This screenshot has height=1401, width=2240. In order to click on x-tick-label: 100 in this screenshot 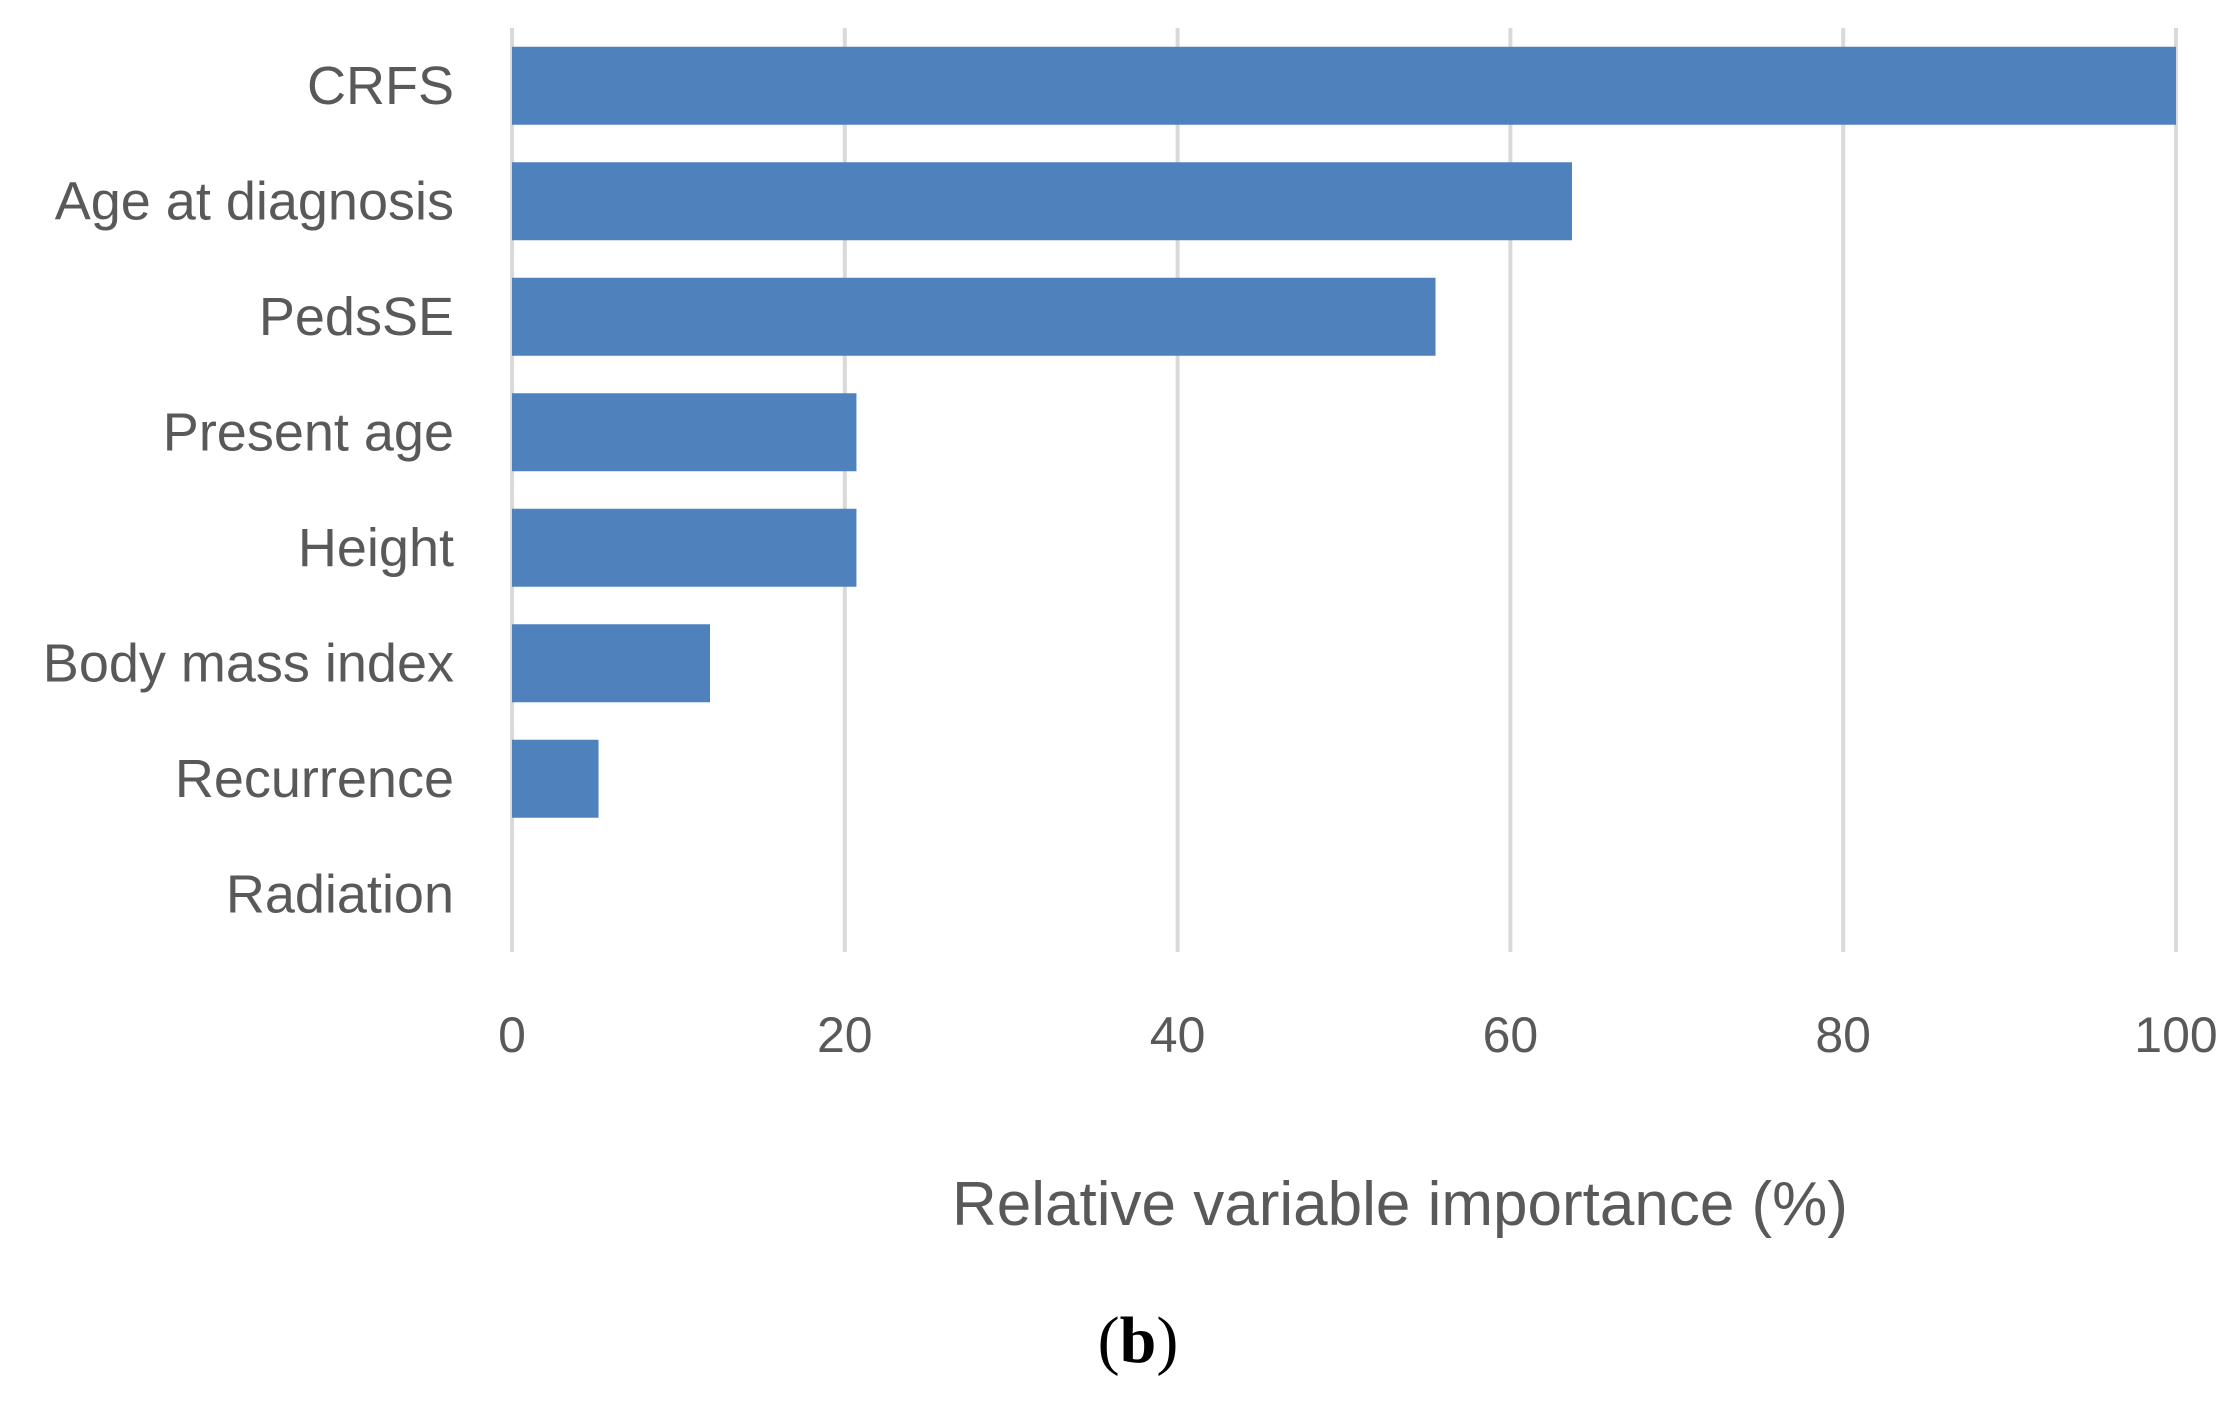, I will do `click(2175, 1035)`.